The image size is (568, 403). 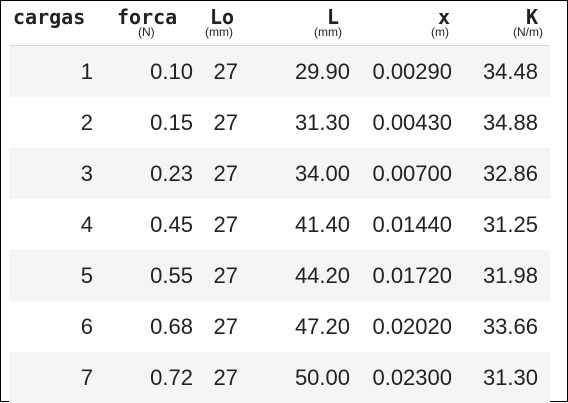 I want to click on header-x: x (m), so click(x=439, y=23).